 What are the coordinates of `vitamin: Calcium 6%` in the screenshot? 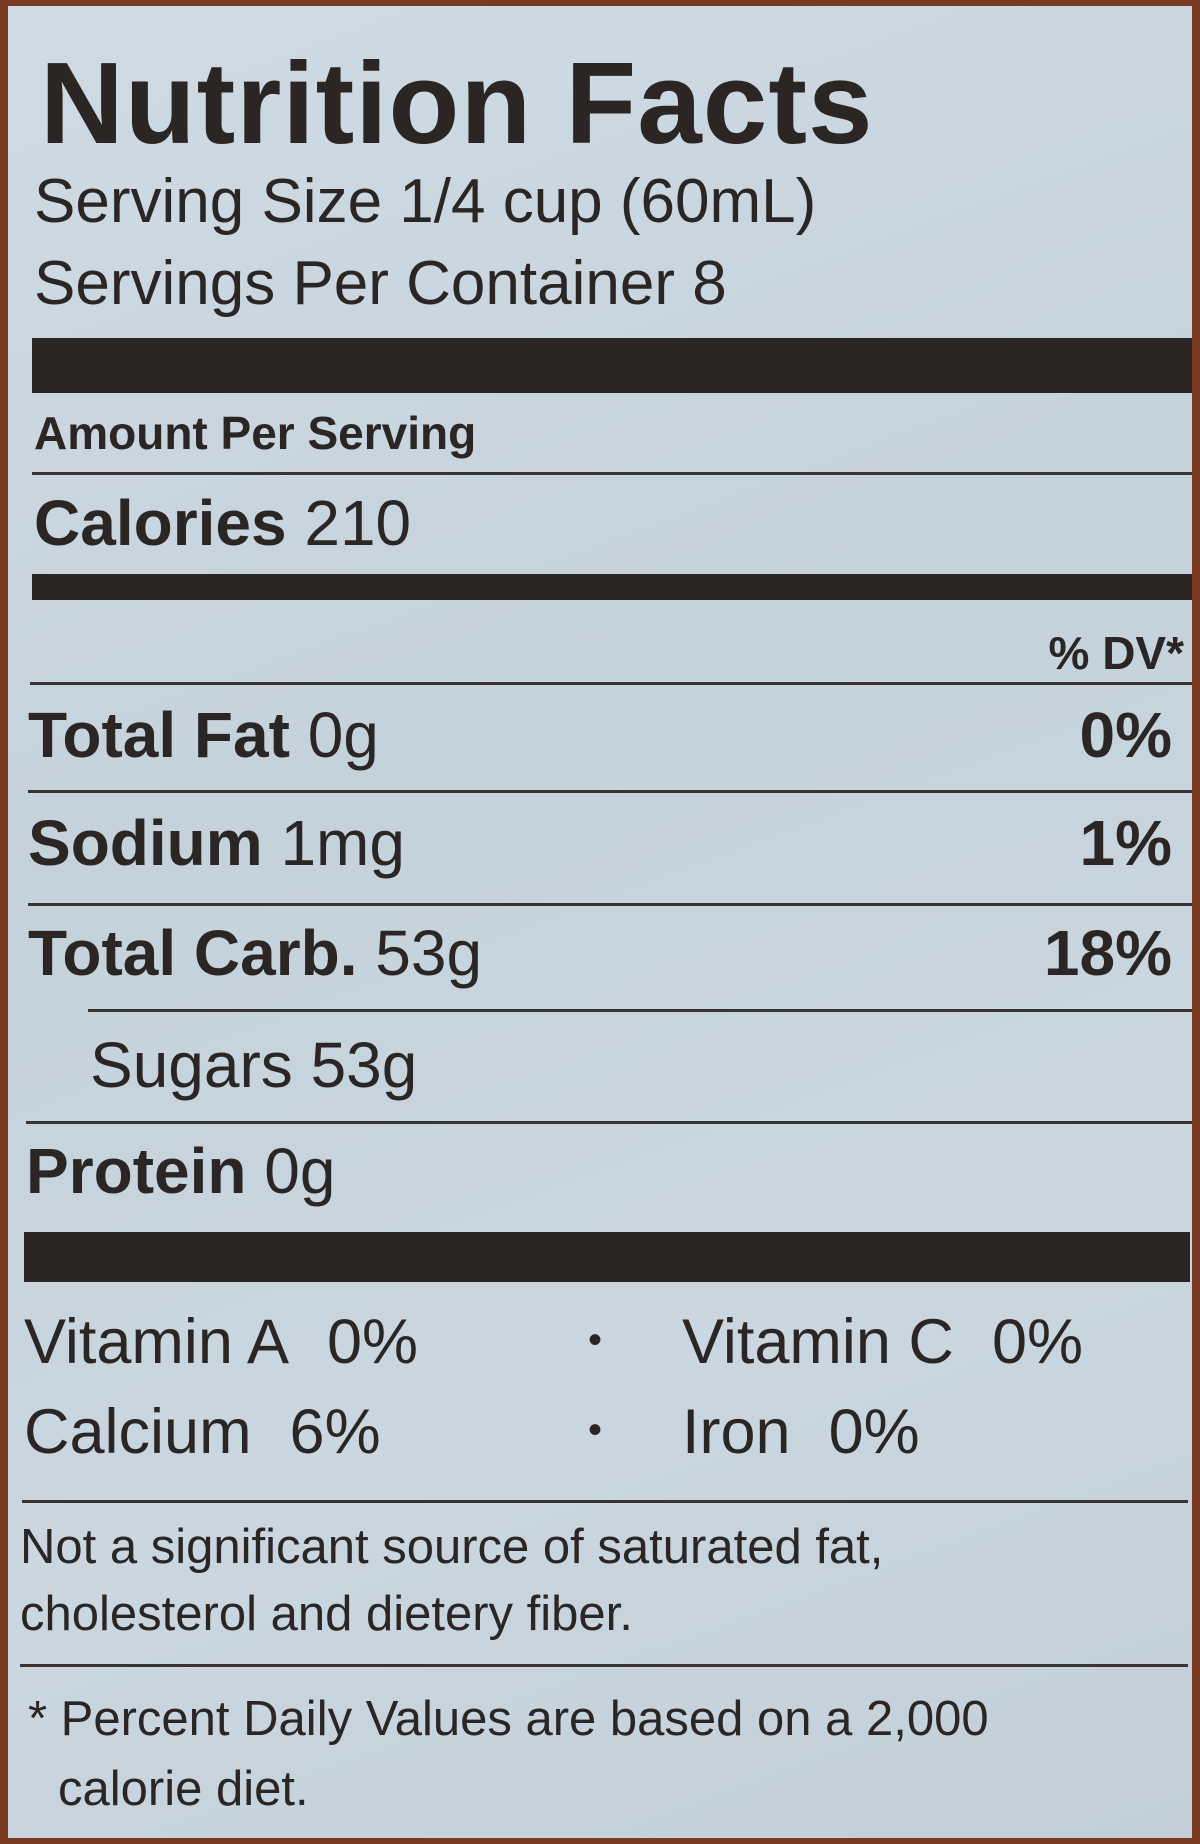 It's located at (202, 1432).